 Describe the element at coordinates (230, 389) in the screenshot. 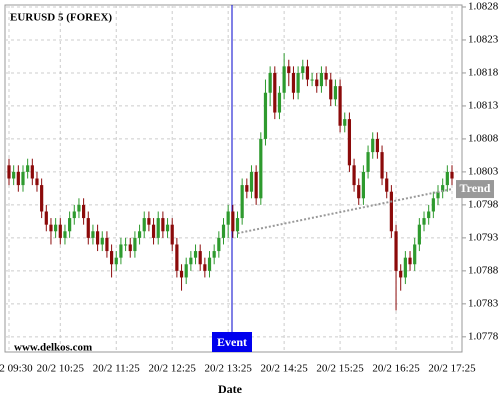

I see `x-axis-title: Date` at that location.